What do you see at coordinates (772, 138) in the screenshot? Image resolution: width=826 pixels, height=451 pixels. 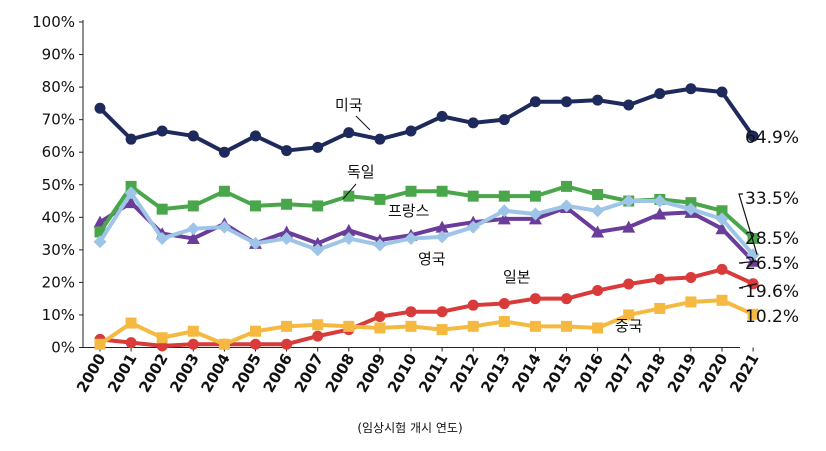 I see `end-value-label: 64.9%` at bounding box center [772, 138].